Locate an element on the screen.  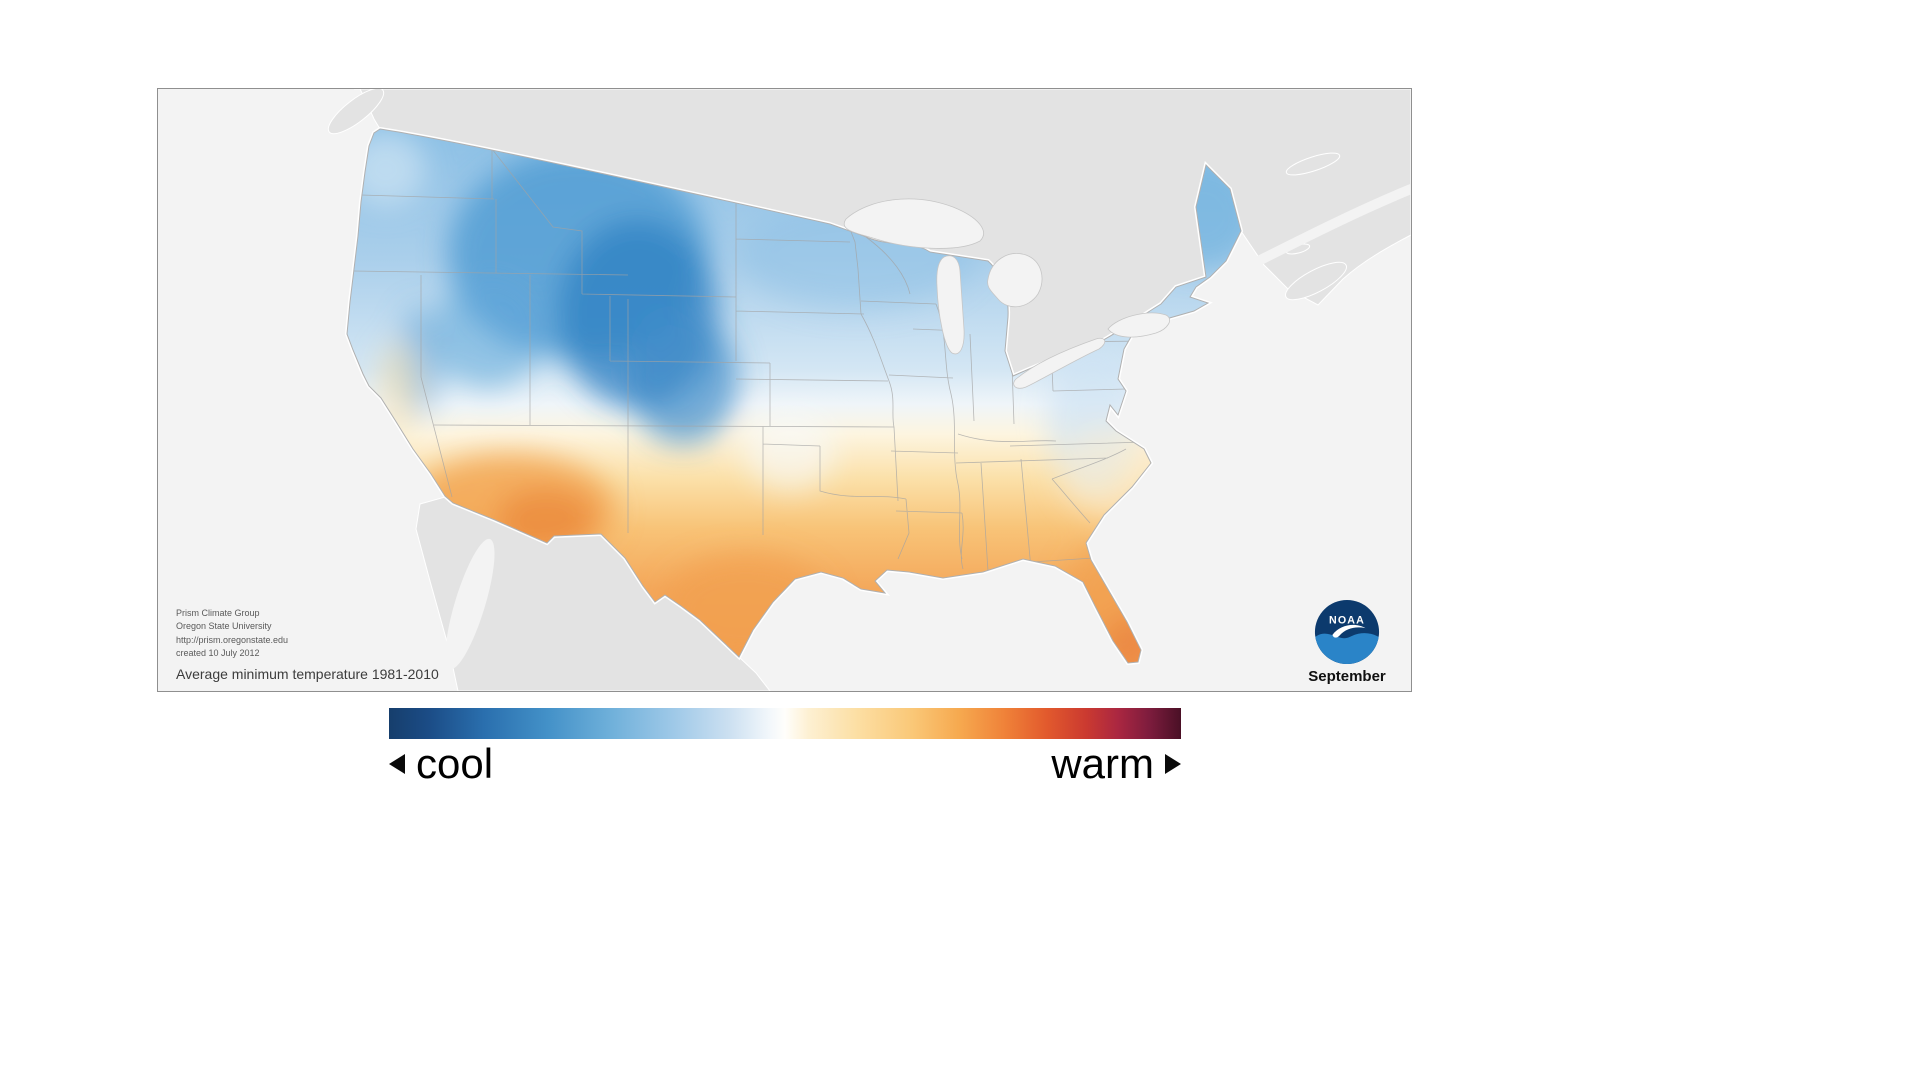
credit-line: created 10 July 2012 is located at coordinates (218, 653).